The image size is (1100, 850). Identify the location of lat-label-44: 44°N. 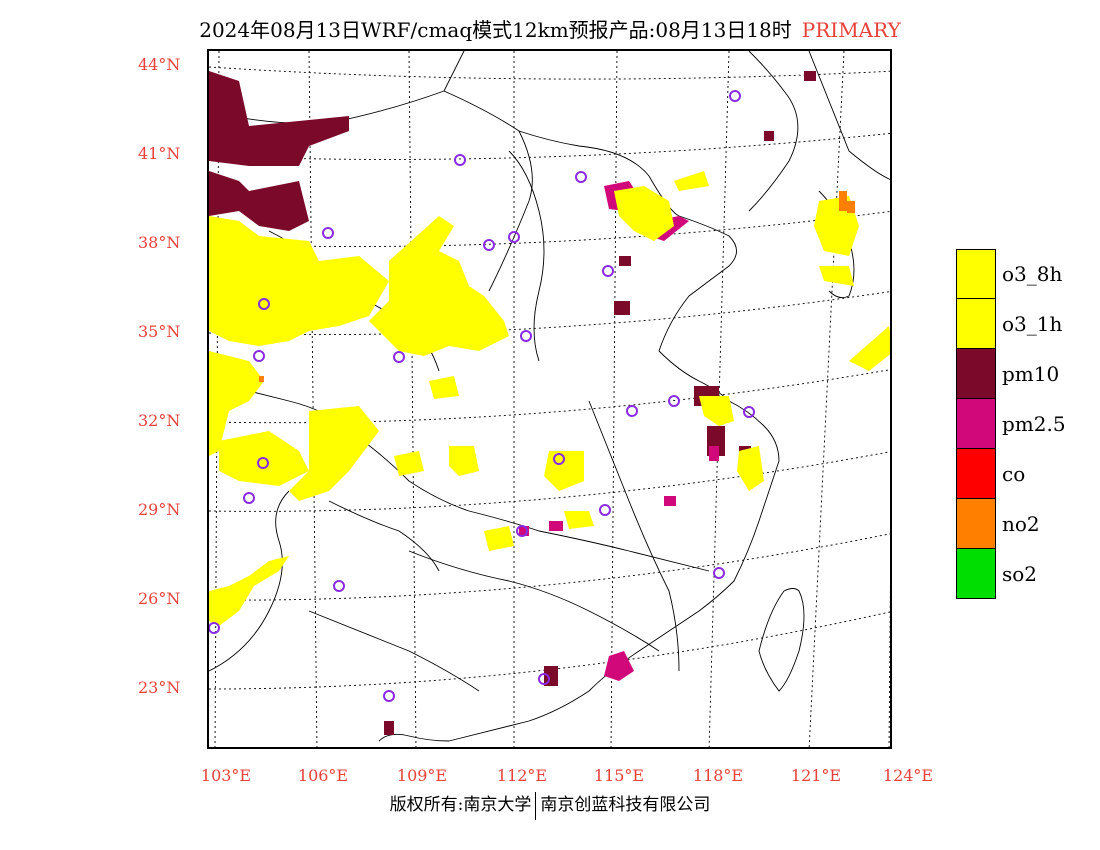
(159, 64).